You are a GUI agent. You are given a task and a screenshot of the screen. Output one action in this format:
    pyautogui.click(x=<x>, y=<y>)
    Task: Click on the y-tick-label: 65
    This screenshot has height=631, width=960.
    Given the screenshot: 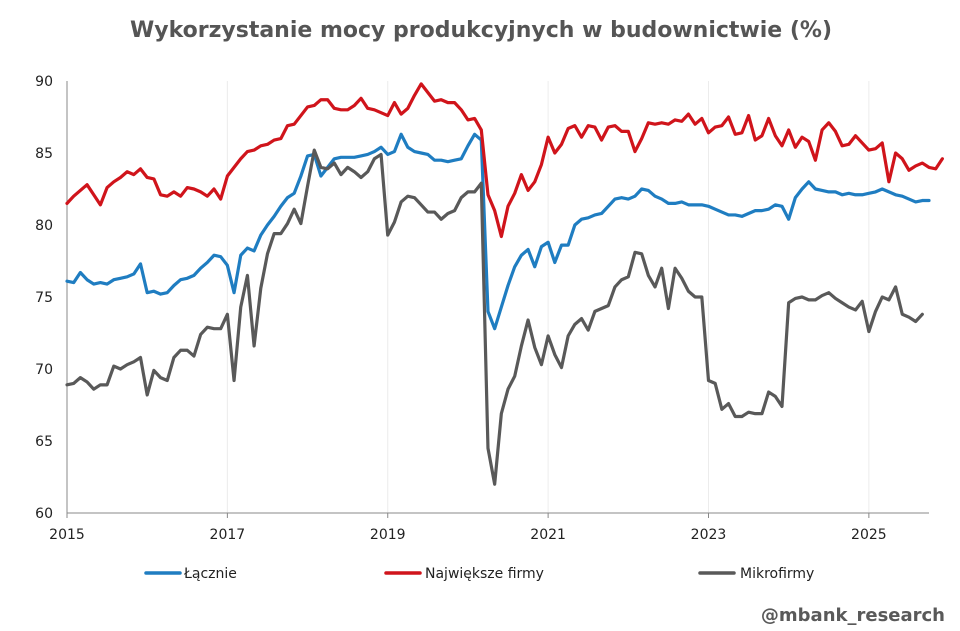 What is the action you would take?
    pyautogui.click(x=44, y=442)
    